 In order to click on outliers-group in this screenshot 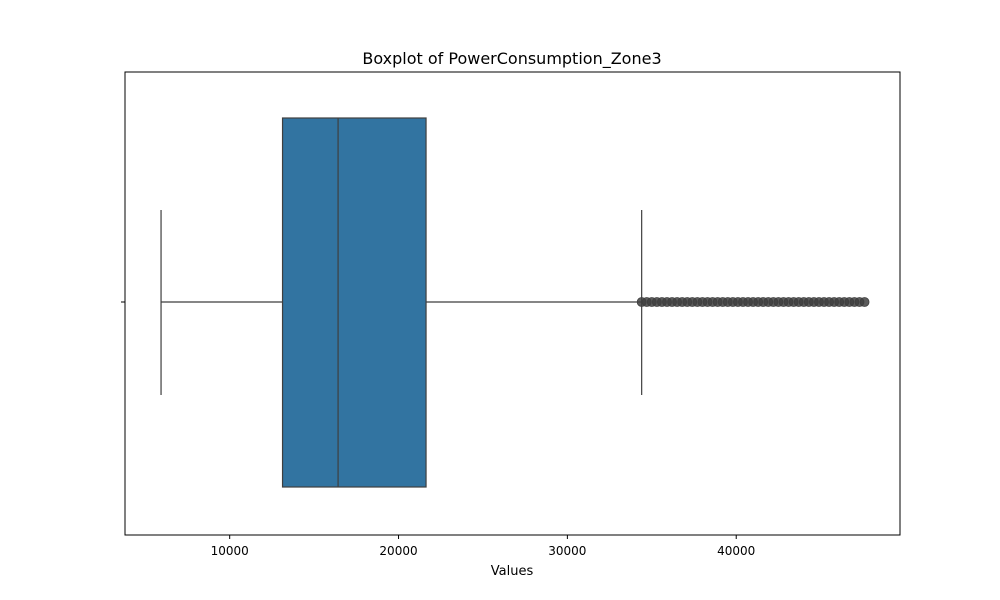, I will do `click(753, 302)`.